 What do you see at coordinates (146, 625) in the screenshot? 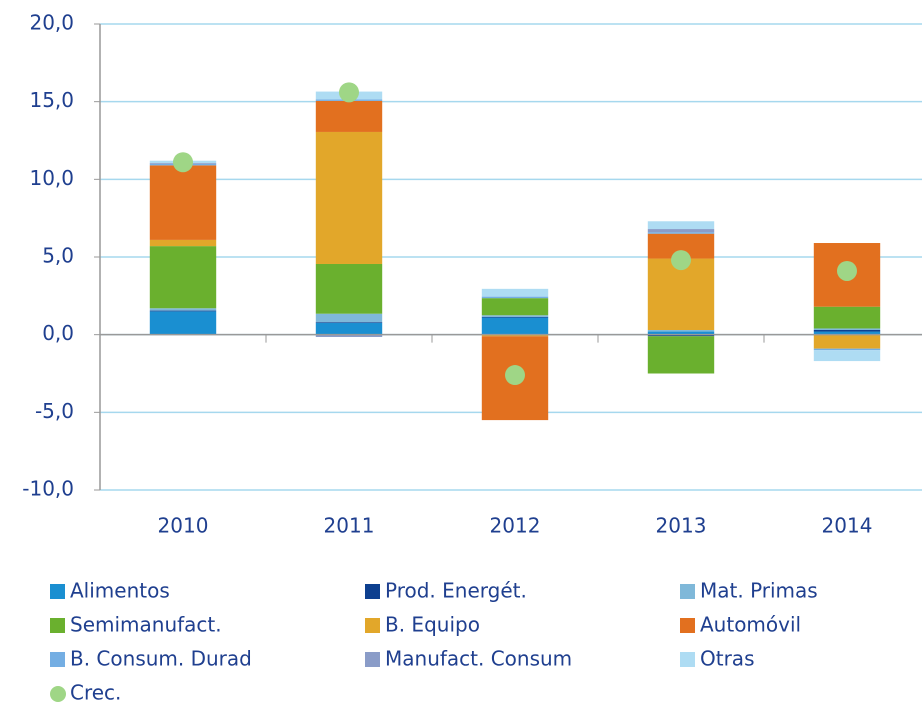
I see `legend-label: Semimanufact.` at bounding box center [146, 625].